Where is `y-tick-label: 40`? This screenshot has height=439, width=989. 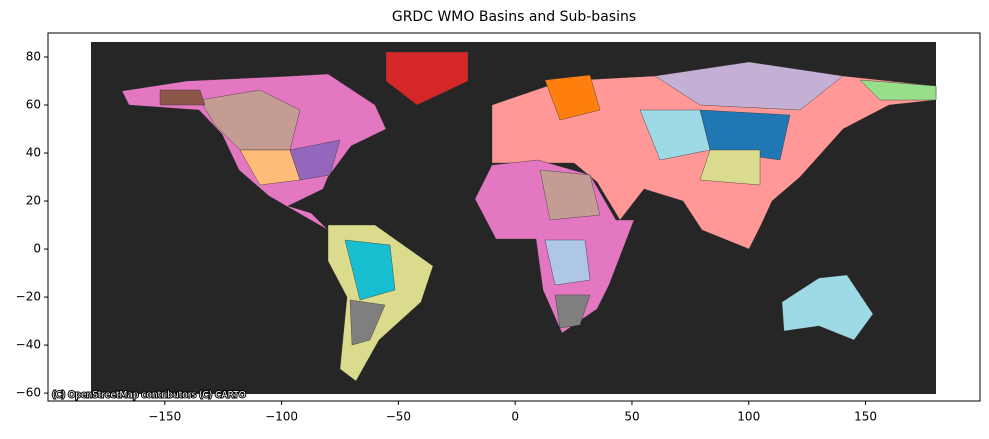 y-tick-label: 40 is located at coordinates (33, 153).